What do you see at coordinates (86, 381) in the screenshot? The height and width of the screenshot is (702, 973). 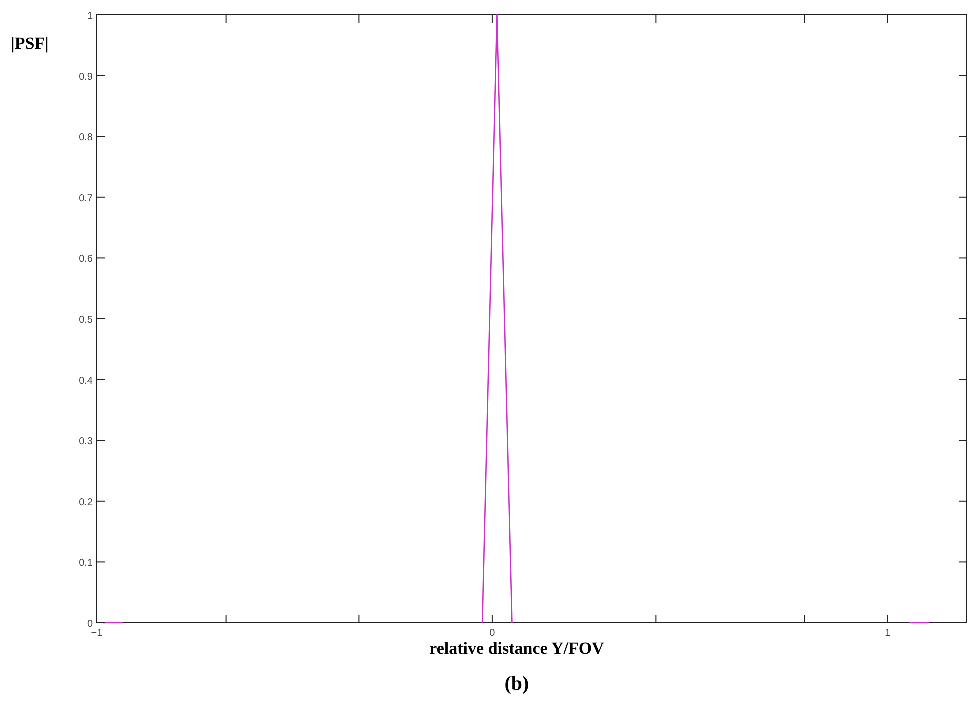 I see `y-tick-label: 0.4` at bounding box center [86, 381].